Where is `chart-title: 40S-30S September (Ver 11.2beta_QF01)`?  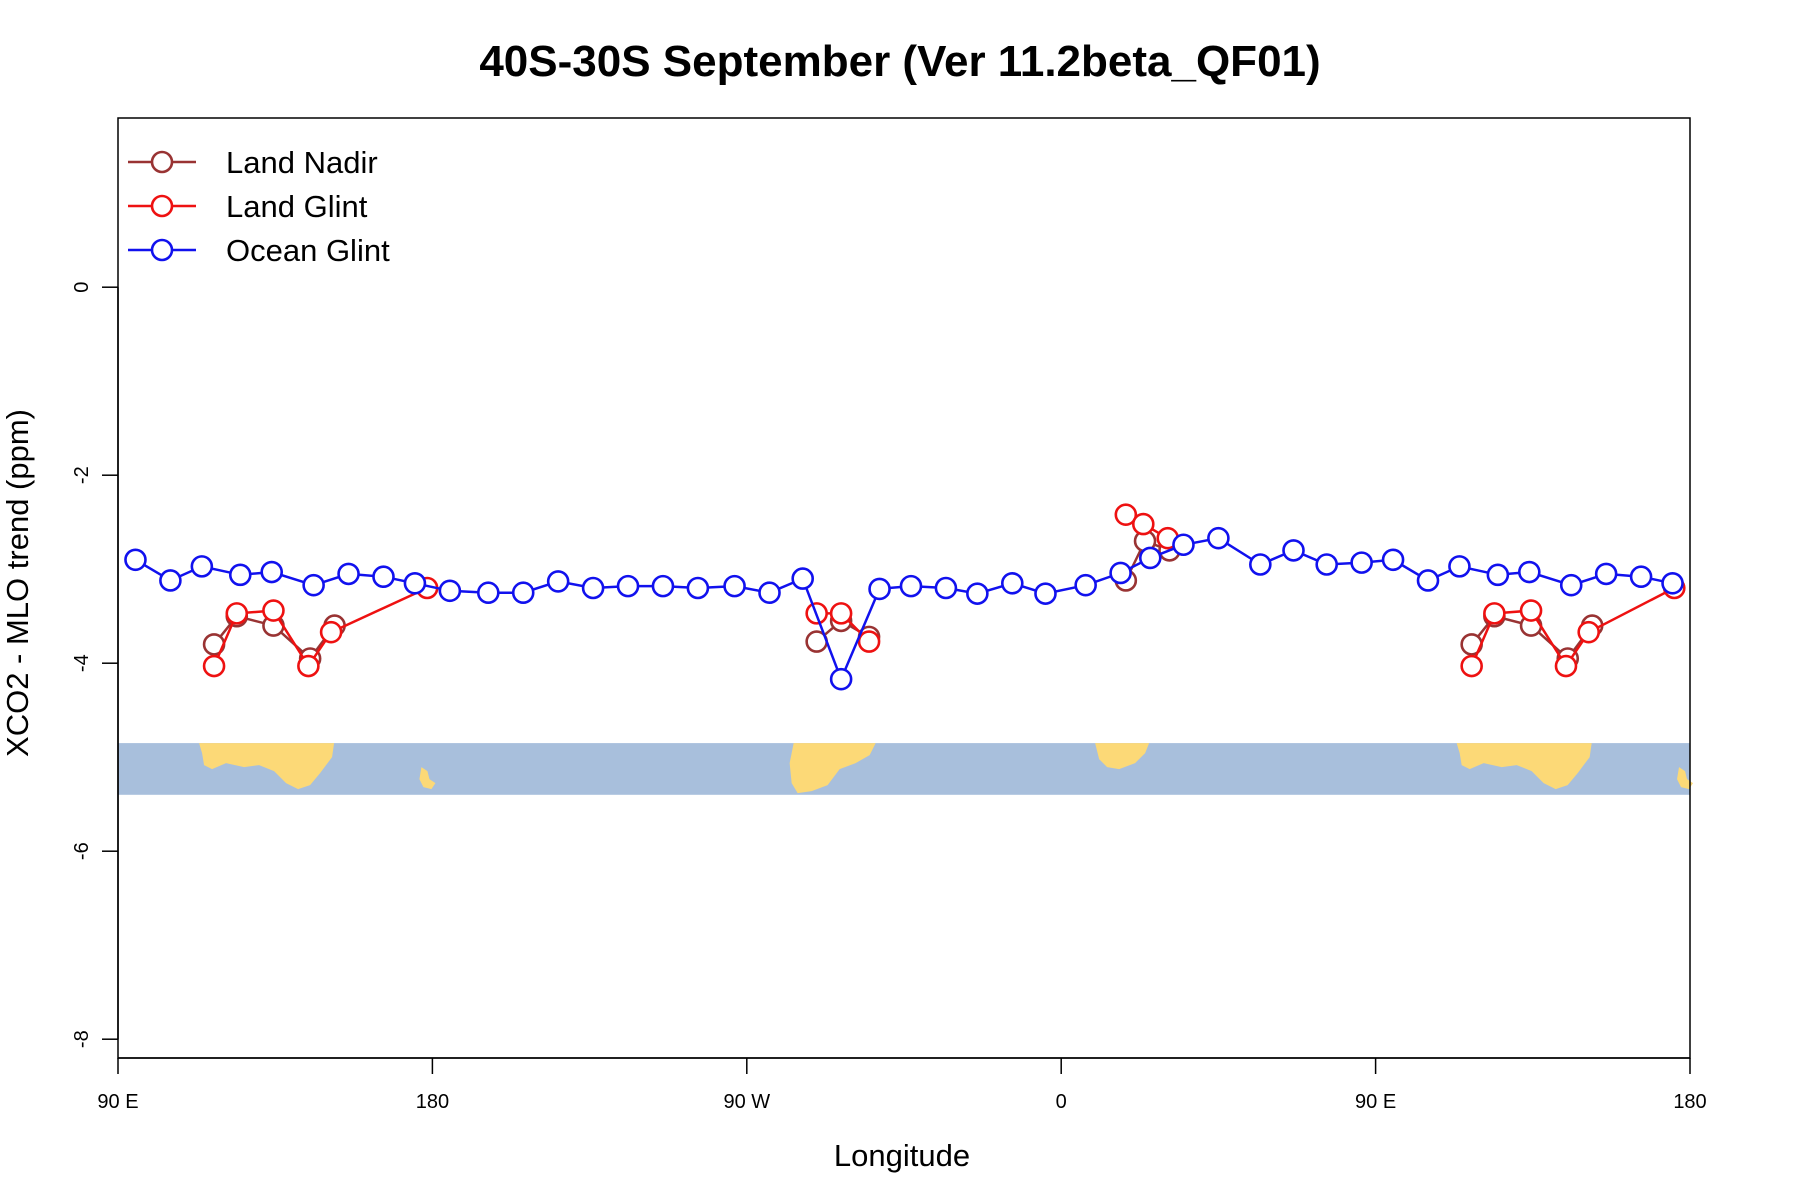
chart-title: 40S-30S September (Ver 11.2beta_QF01) is located at coordinates (899, 61).